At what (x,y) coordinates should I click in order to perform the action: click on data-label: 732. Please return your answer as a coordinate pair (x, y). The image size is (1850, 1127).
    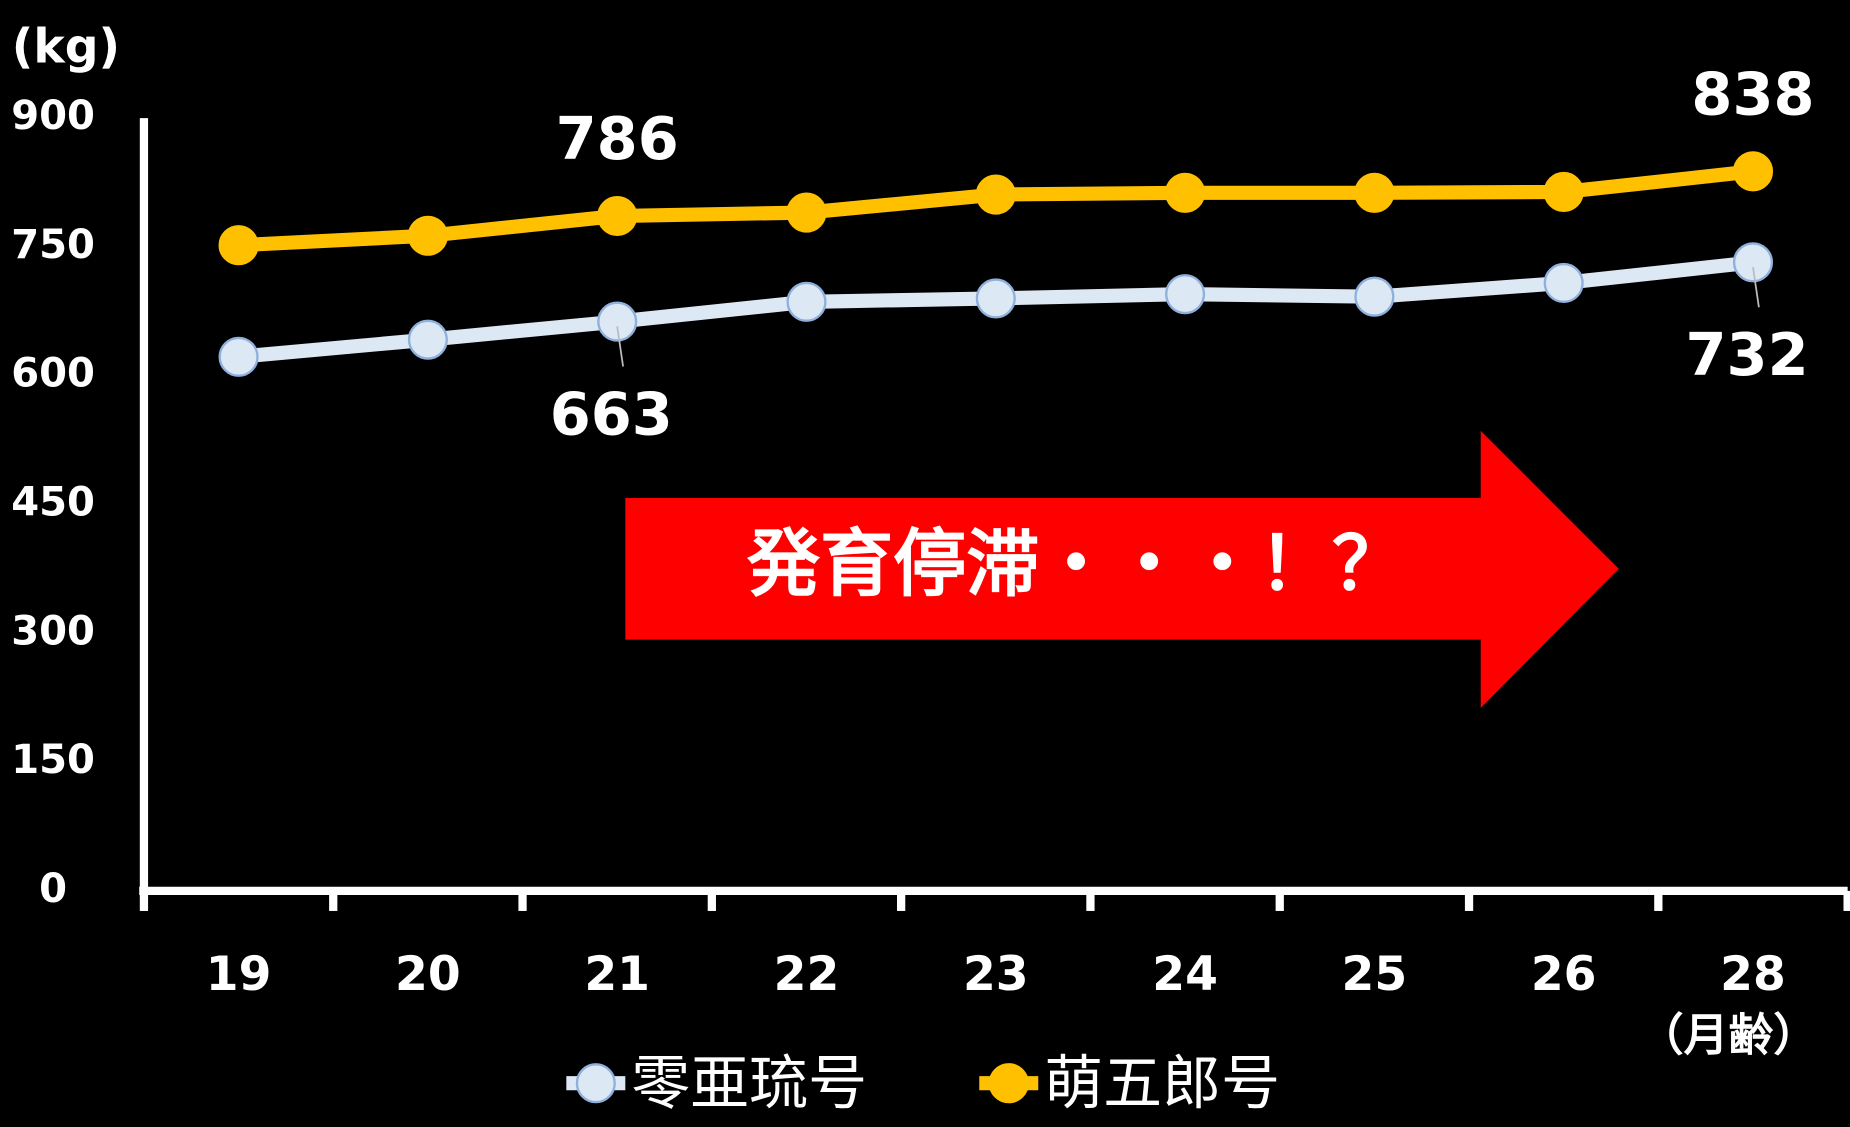
    Looking at the image, I should click on (1747, 354).